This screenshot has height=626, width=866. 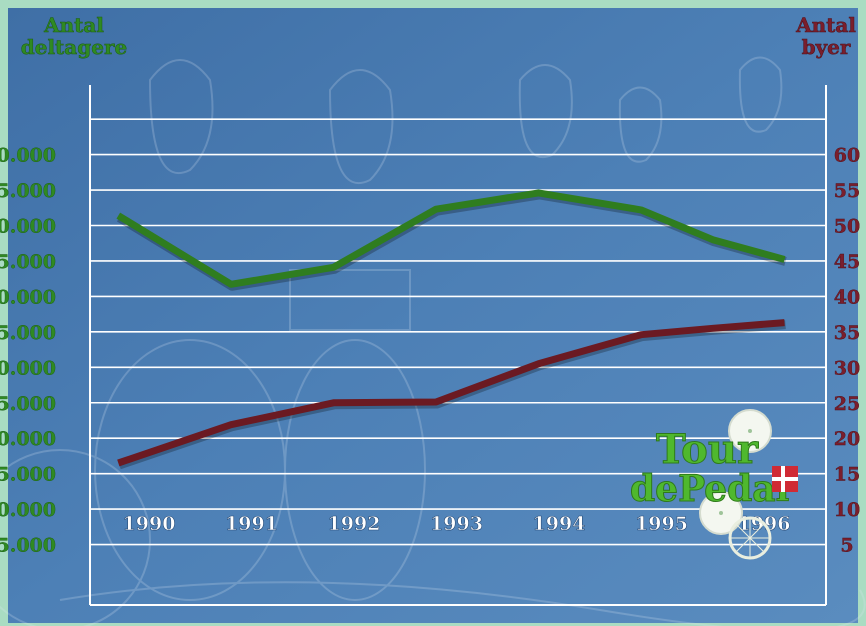 I want to click on left-tick-label: 45.000, so click(x=28, y=262).